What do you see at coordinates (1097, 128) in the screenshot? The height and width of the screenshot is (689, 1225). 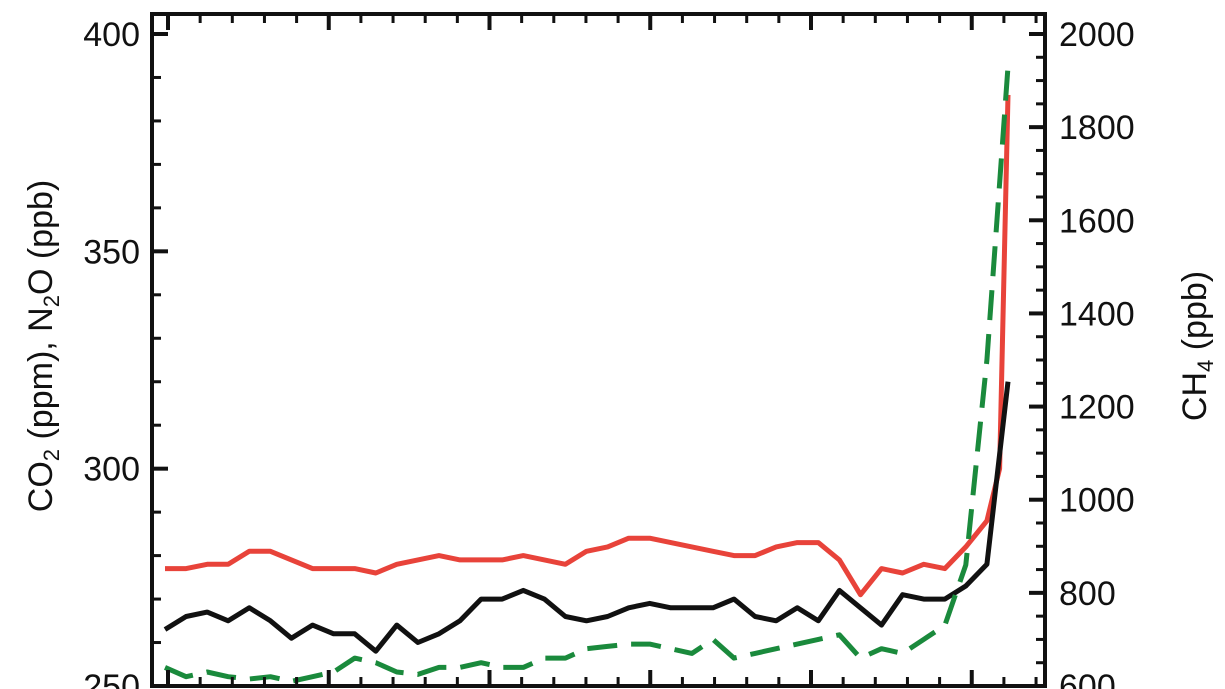 I see `right-tick-label: 1800` at bounding box center [1097, 128].